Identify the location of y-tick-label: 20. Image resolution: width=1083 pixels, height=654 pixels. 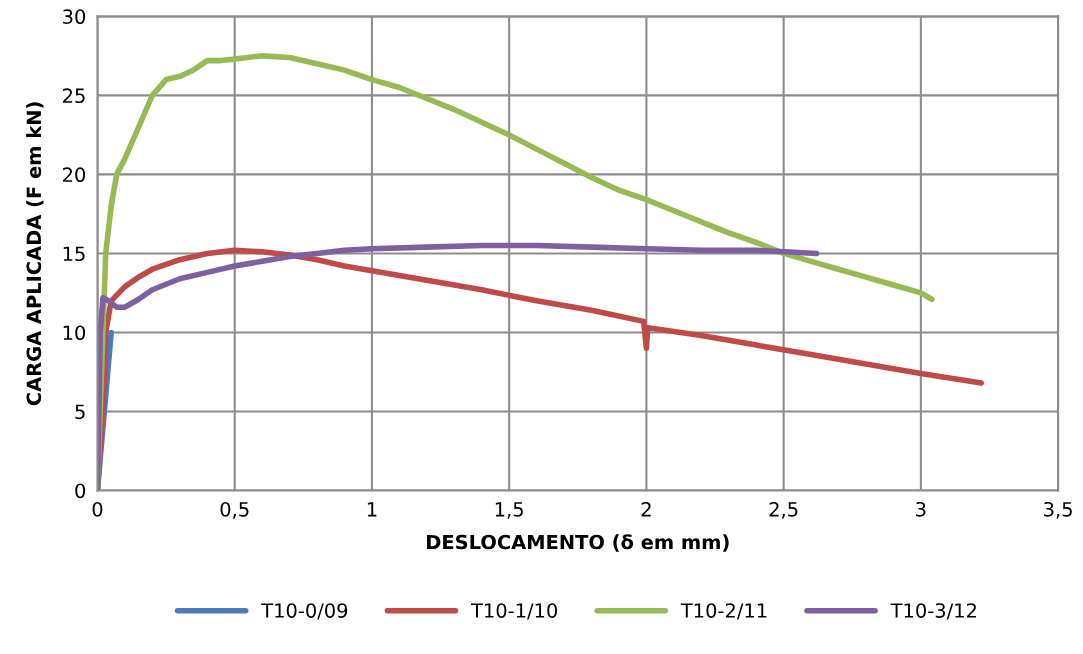
(74, 175).